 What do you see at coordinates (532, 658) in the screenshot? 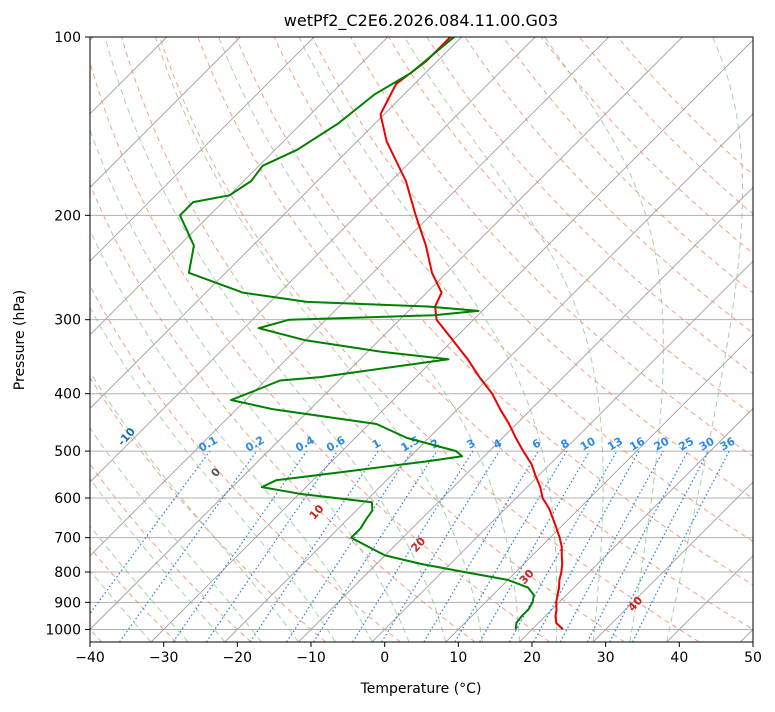
I see `x-tick-label: 20` at bounding box center [532, 658].